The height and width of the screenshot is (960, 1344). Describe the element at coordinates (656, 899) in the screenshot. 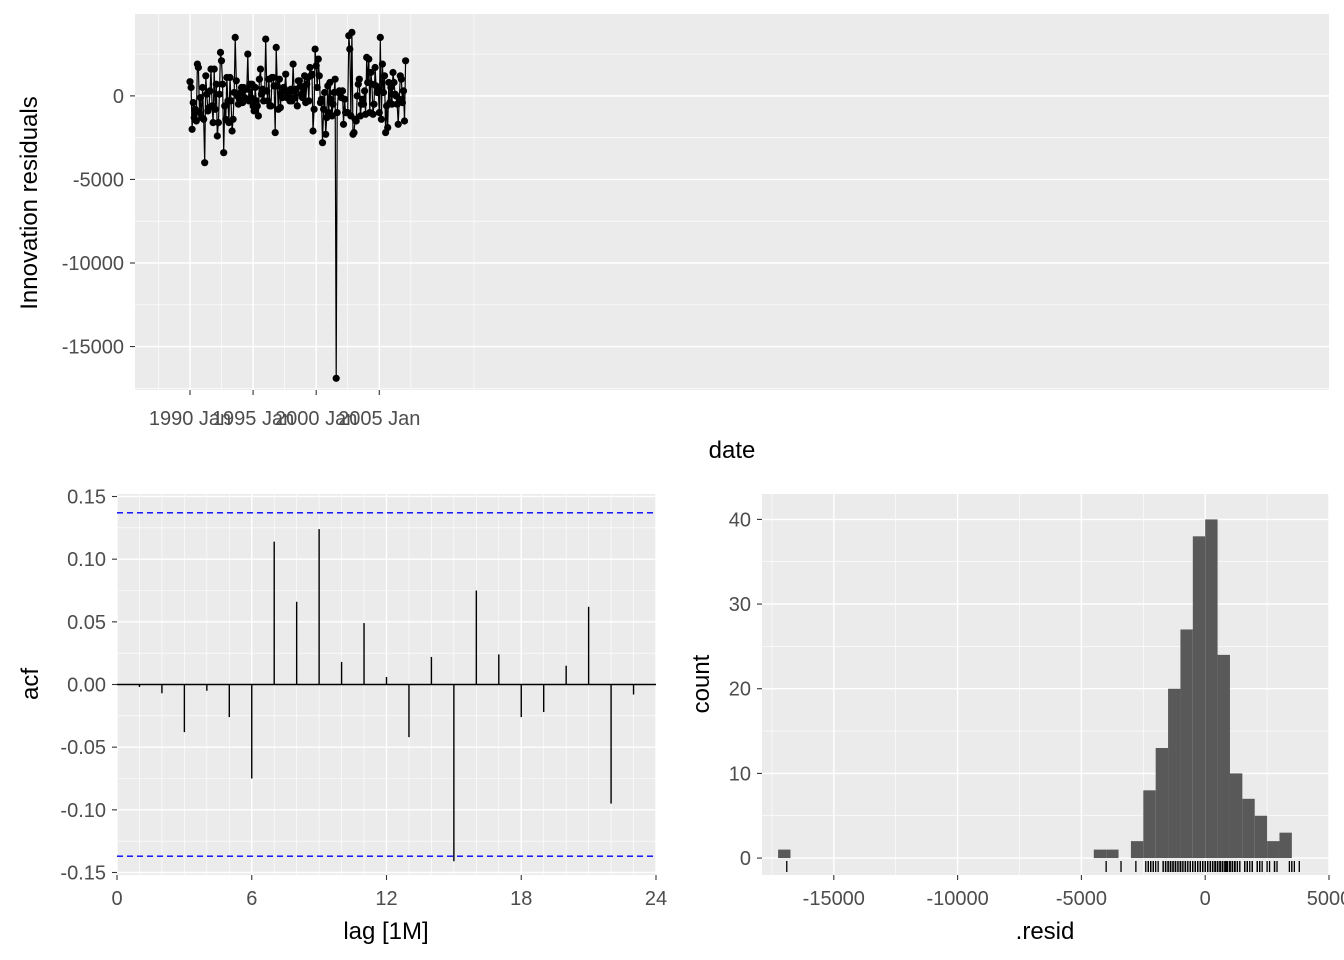

I see `acf-x-tick-label: 24` at that location.